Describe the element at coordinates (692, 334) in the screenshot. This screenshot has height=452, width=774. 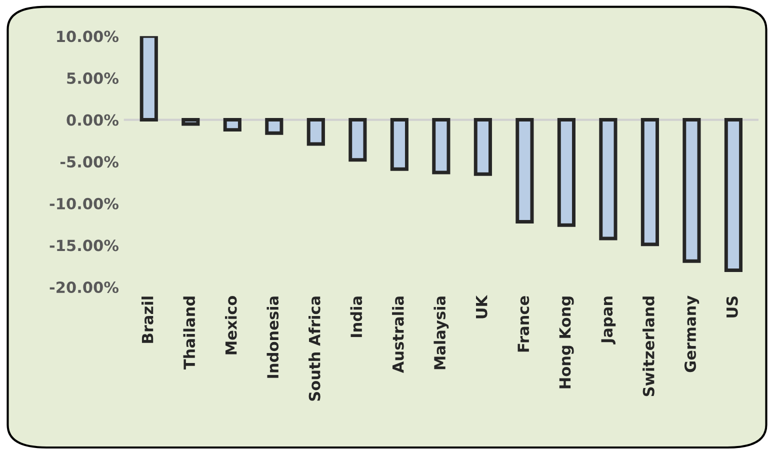
I see `x-tick-label: Germany` at that location.